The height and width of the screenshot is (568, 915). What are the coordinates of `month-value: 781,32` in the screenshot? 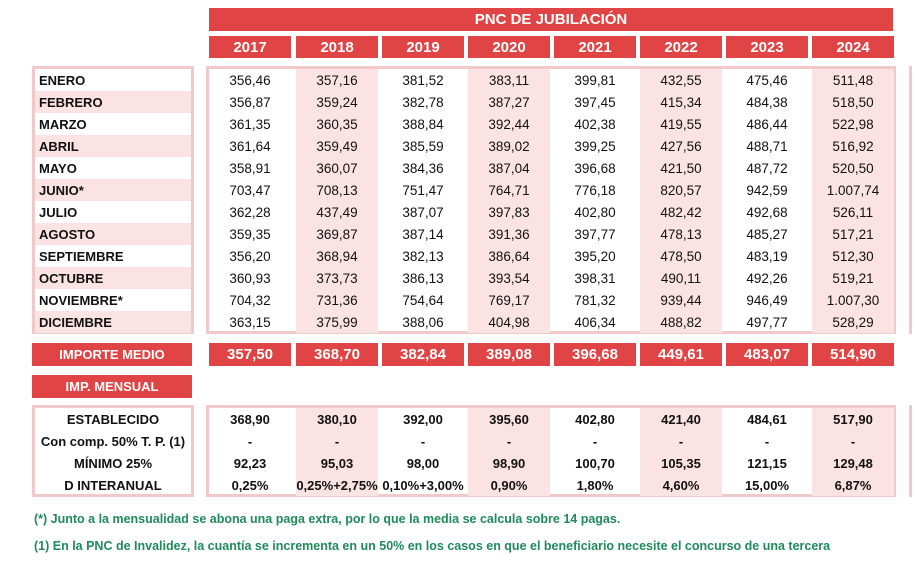 It's located at (595, 300).